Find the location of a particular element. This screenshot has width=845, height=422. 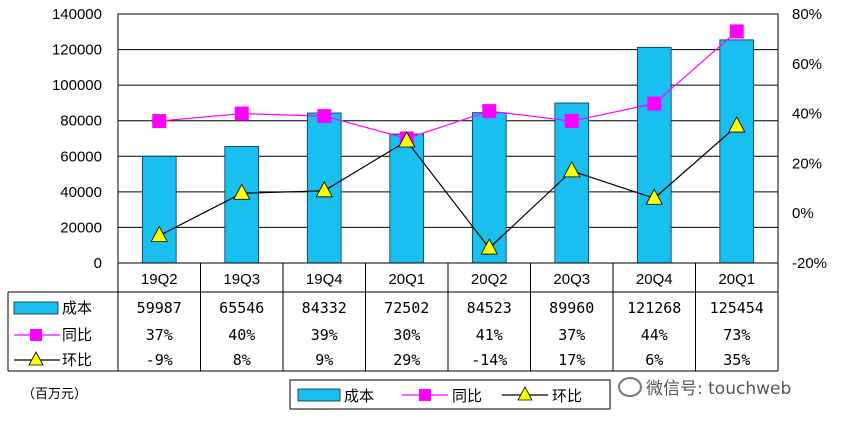

unit-label: （百万元） is located at coordinates (55, 394).